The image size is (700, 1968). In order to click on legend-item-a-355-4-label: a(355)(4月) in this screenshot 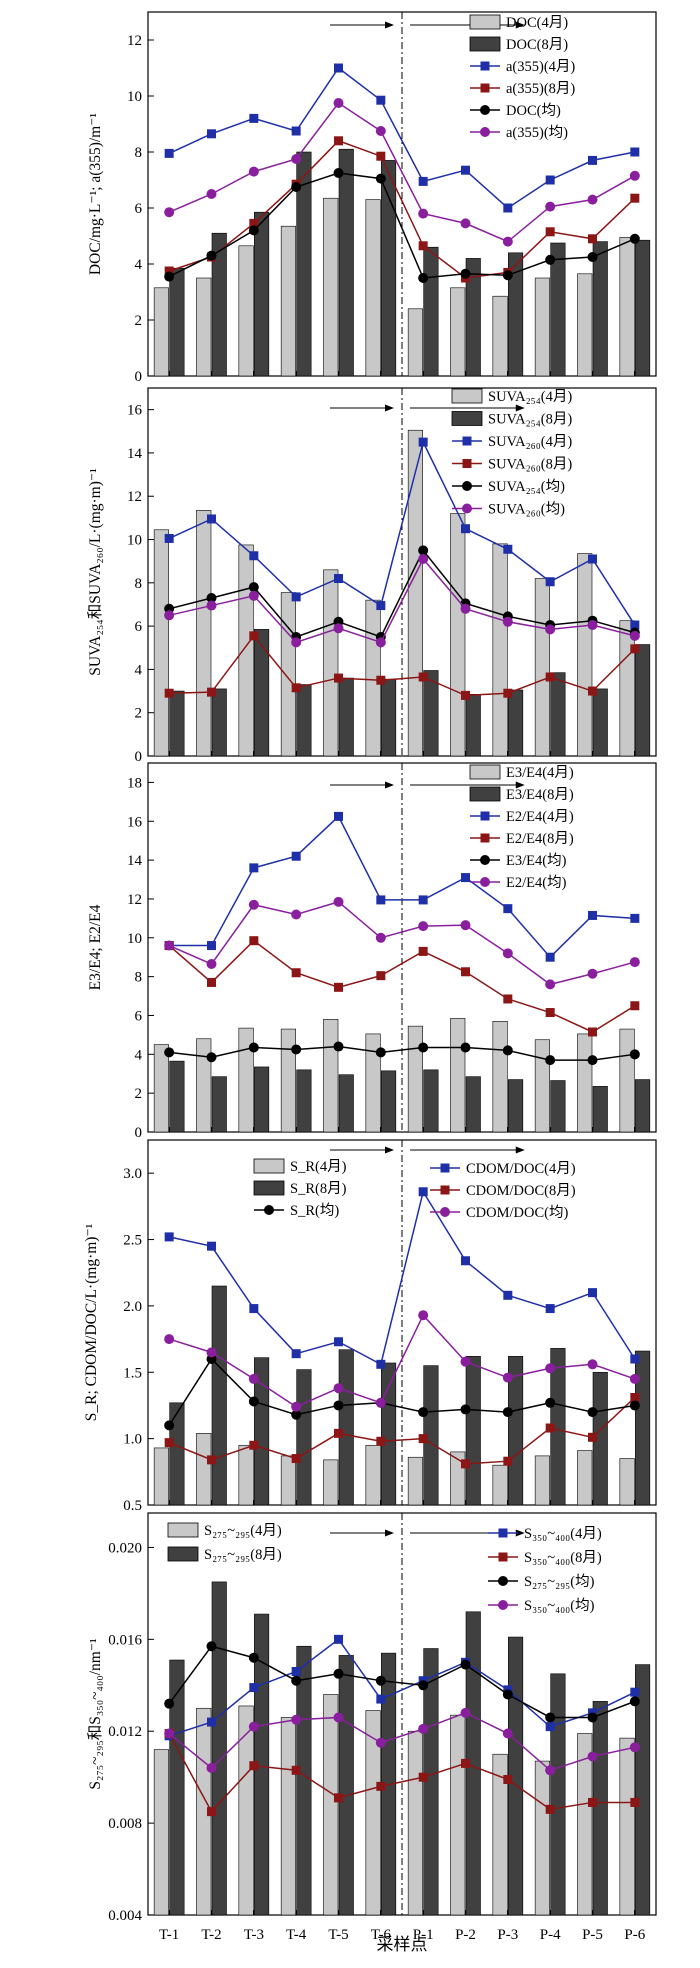, I will do `click(540, 67)`.